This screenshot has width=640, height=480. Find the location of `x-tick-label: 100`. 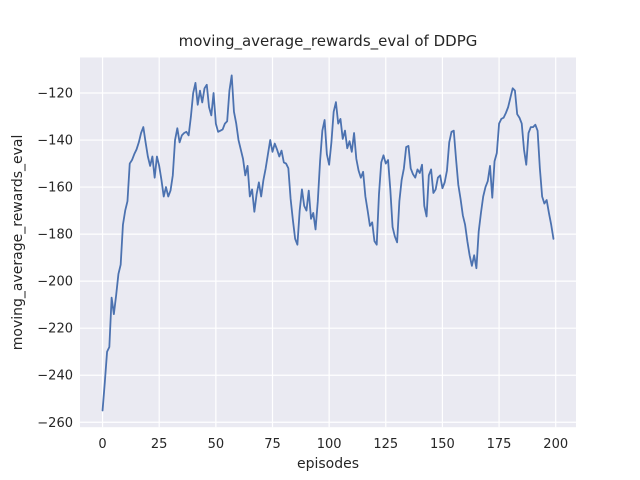

x-tick-label: 100 is located at coordinates (329, 444).